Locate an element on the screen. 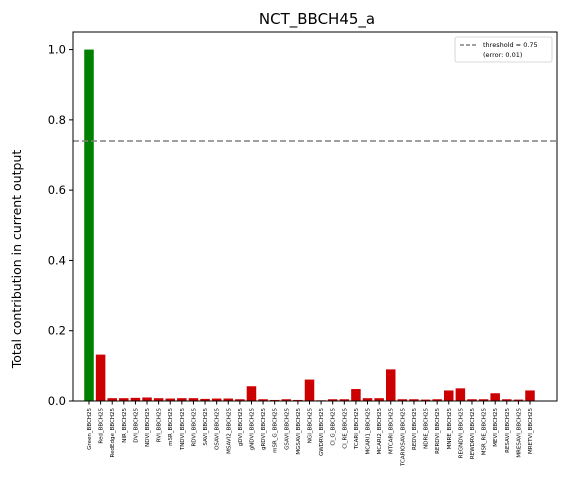  legend-box is located at coordinates (503, 49).